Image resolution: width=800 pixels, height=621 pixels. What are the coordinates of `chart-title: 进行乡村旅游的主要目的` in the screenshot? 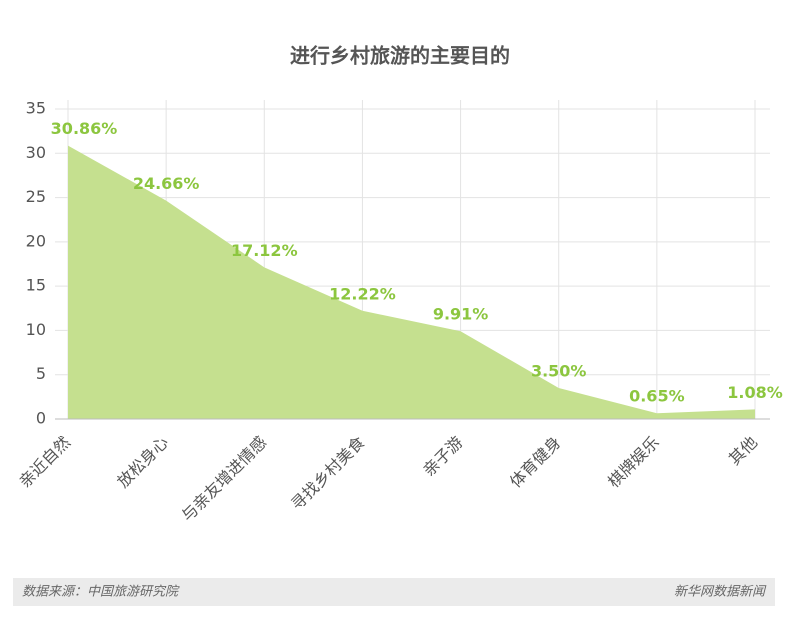 It's located at (400, 56).